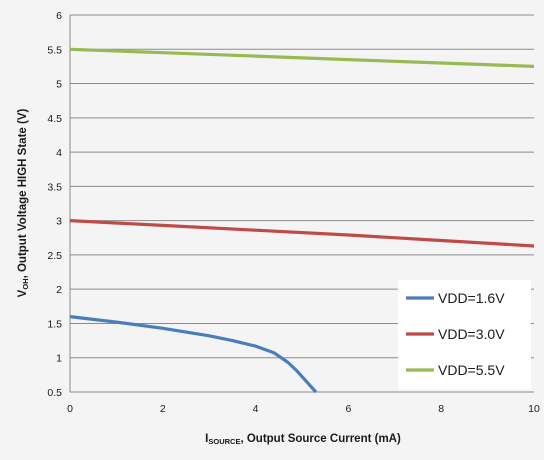  Describe the element at coordinates (302, 57) in the screenshot. I see `series-line-vdd-5-5v` at that location.